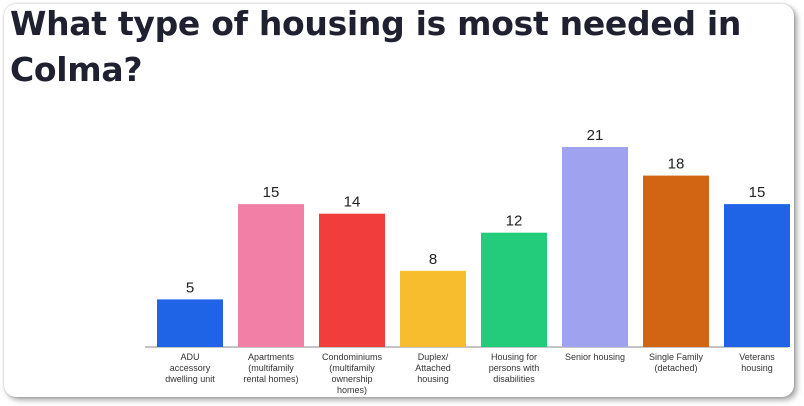 This screenshot has height=406, width=804. I want to click on category-label: Veterans housing, so click(757, 362).